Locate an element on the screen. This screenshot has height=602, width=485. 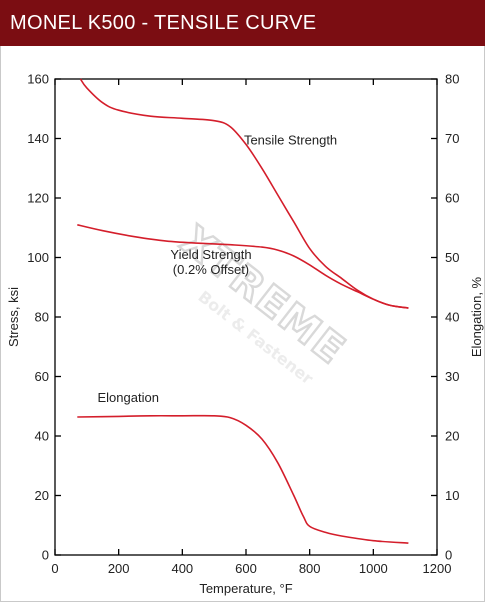
y2-tick-label: 50 is located at coordinates (452, 257).